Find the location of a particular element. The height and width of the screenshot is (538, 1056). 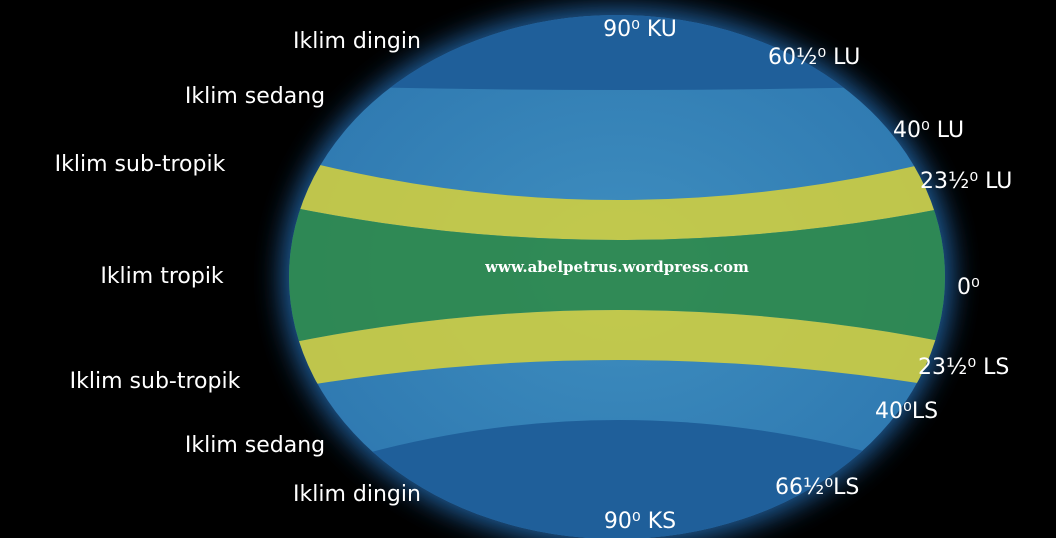

watermark: www.abelpetrus.wordpress.com is located at coordinates (616, 267).